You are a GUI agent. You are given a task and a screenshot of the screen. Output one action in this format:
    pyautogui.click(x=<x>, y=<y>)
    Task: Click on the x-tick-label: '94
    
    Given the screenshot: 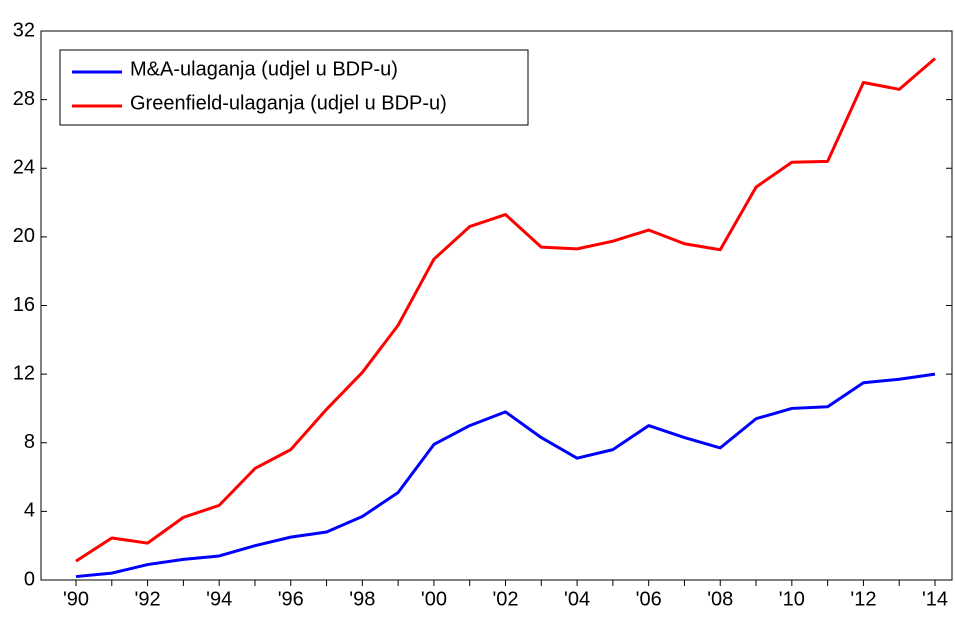 What is the action you would take?
    pyautogui.click(x=219, y=599)
    